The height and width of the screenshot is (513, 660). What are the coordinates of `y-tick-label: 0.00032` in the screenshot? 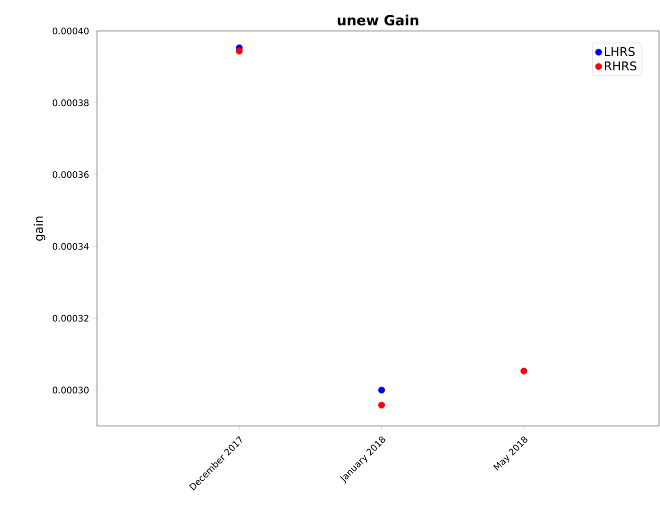 It's located at (70, 318).